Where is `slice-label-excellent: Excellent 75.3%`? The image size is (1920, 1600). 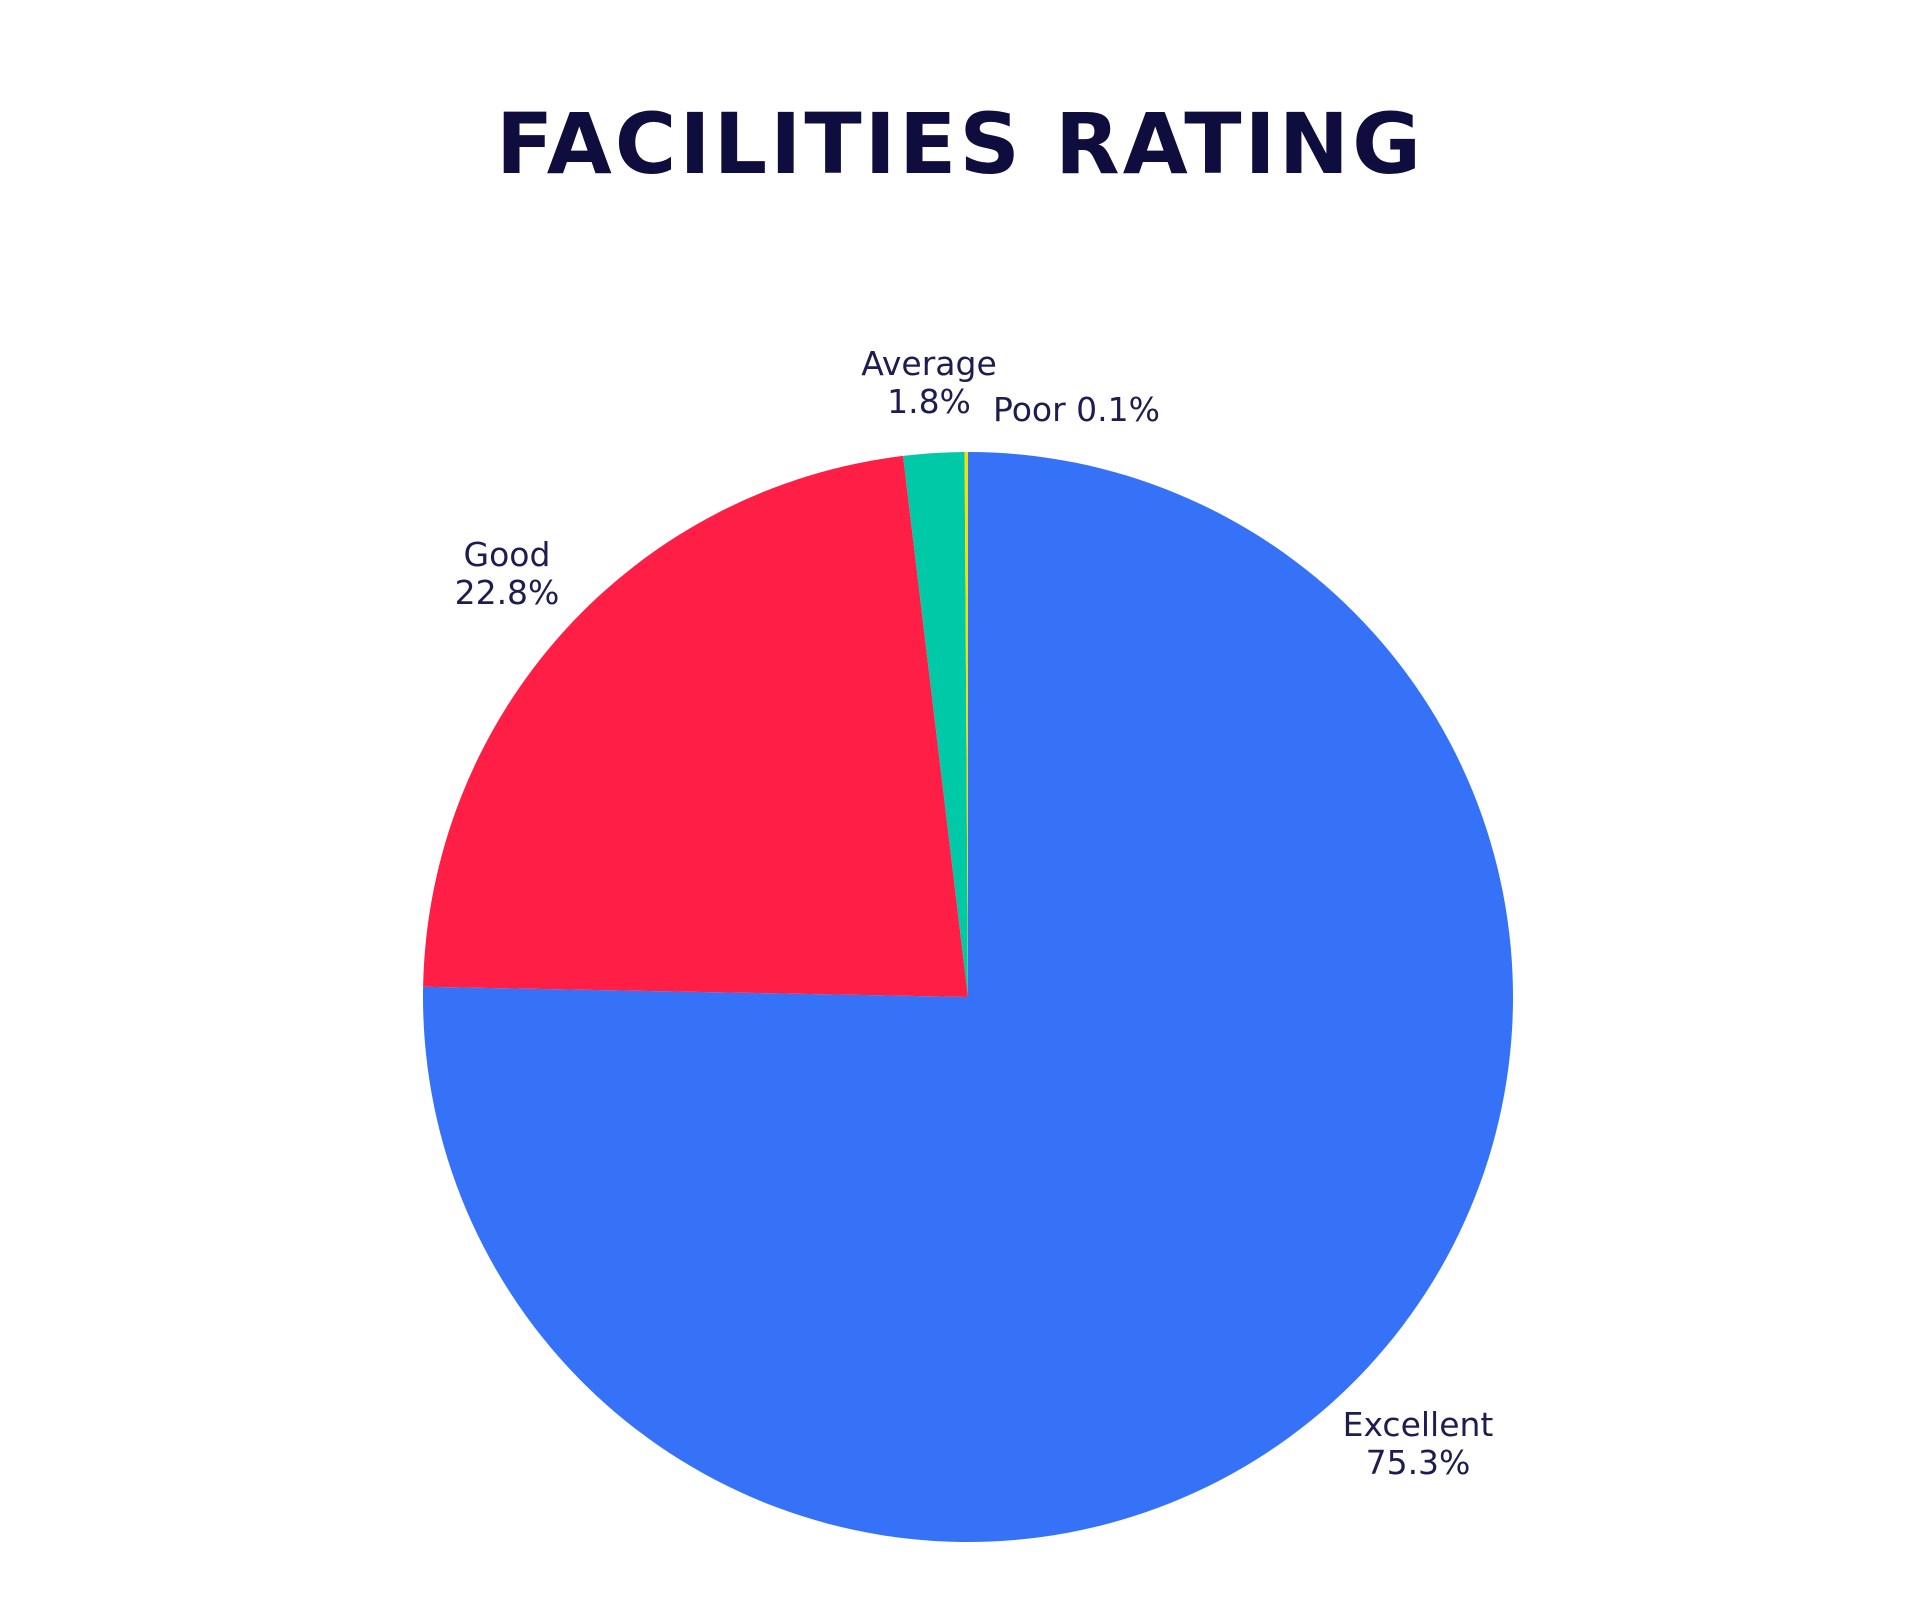
slice-label-excellent: Excellent 75.3% is located at coordinates (1418, 1443).